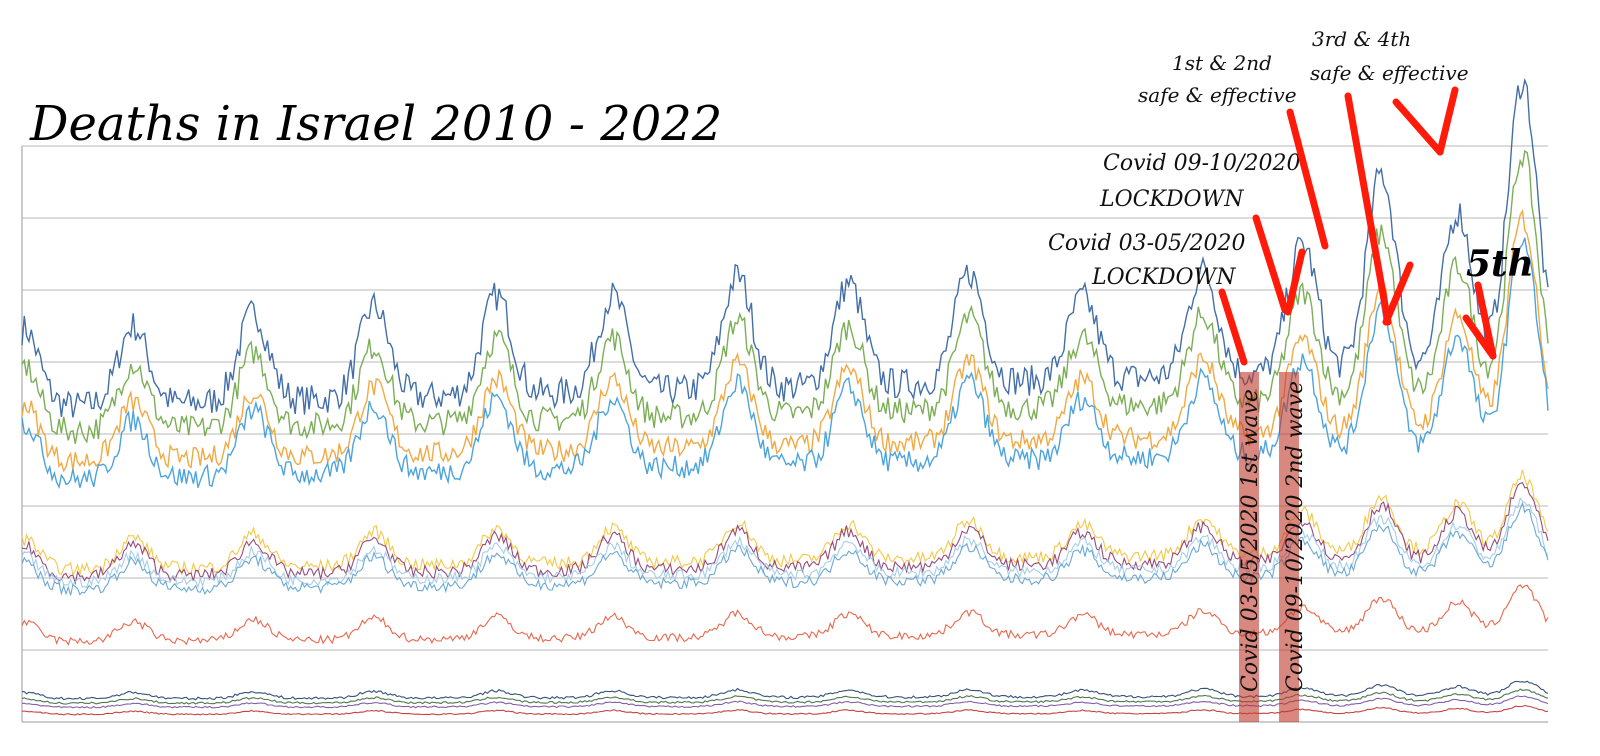 This screenshot has height=756, width=1600. I want to click on annotation-dose34-line2: safe & effective, so click(1389, 73).